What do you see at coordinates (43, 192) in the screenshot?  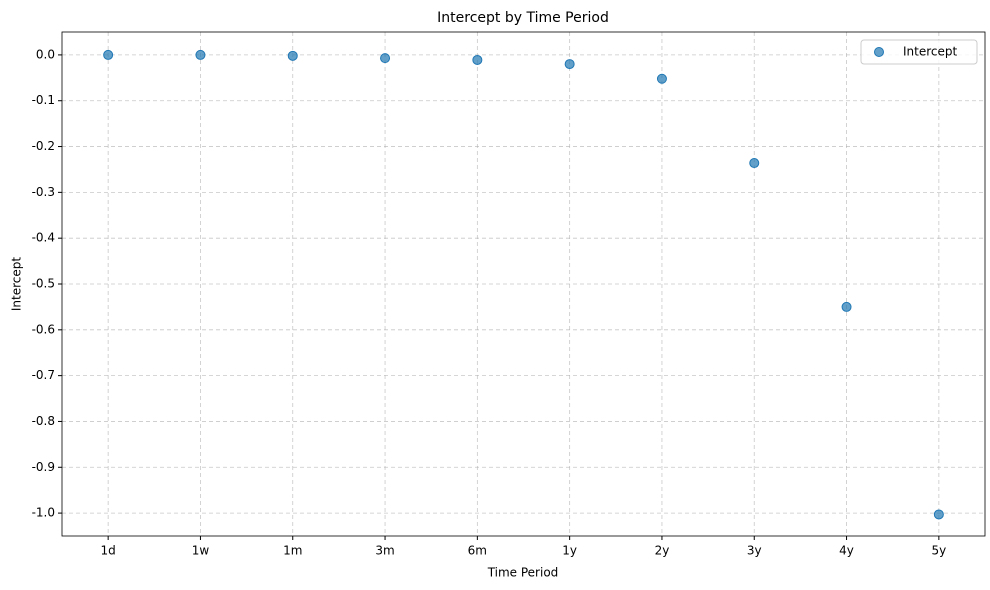 I see `y-tick-label: -0.3` at bounding box center [43, 192].